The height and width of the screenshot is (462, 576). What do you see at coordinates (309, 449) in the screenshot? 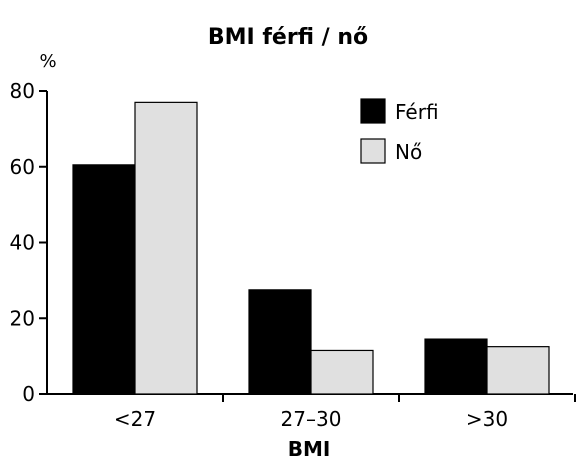
I see `x-axis-label: BMI` at bounding box center [309, 449].